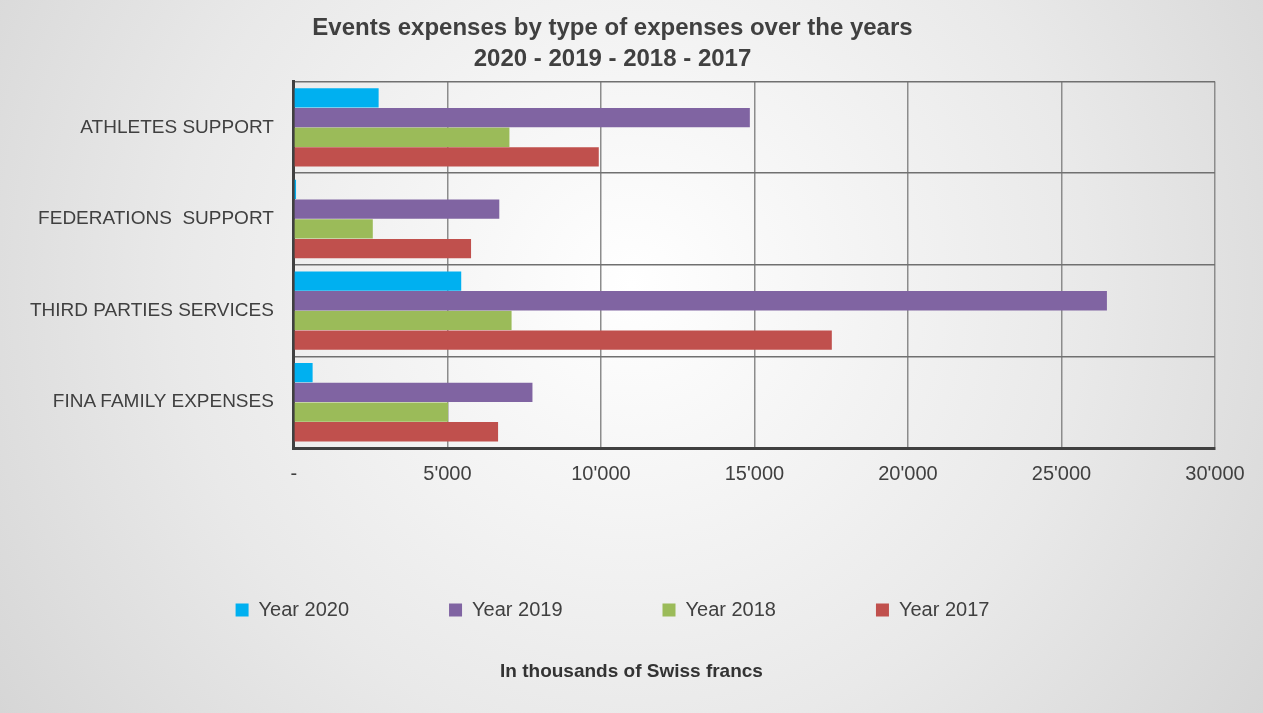 The height and width of the screenshot is (713, 1263). I want to click on legend-label: Year 2018, so click(730, 608).